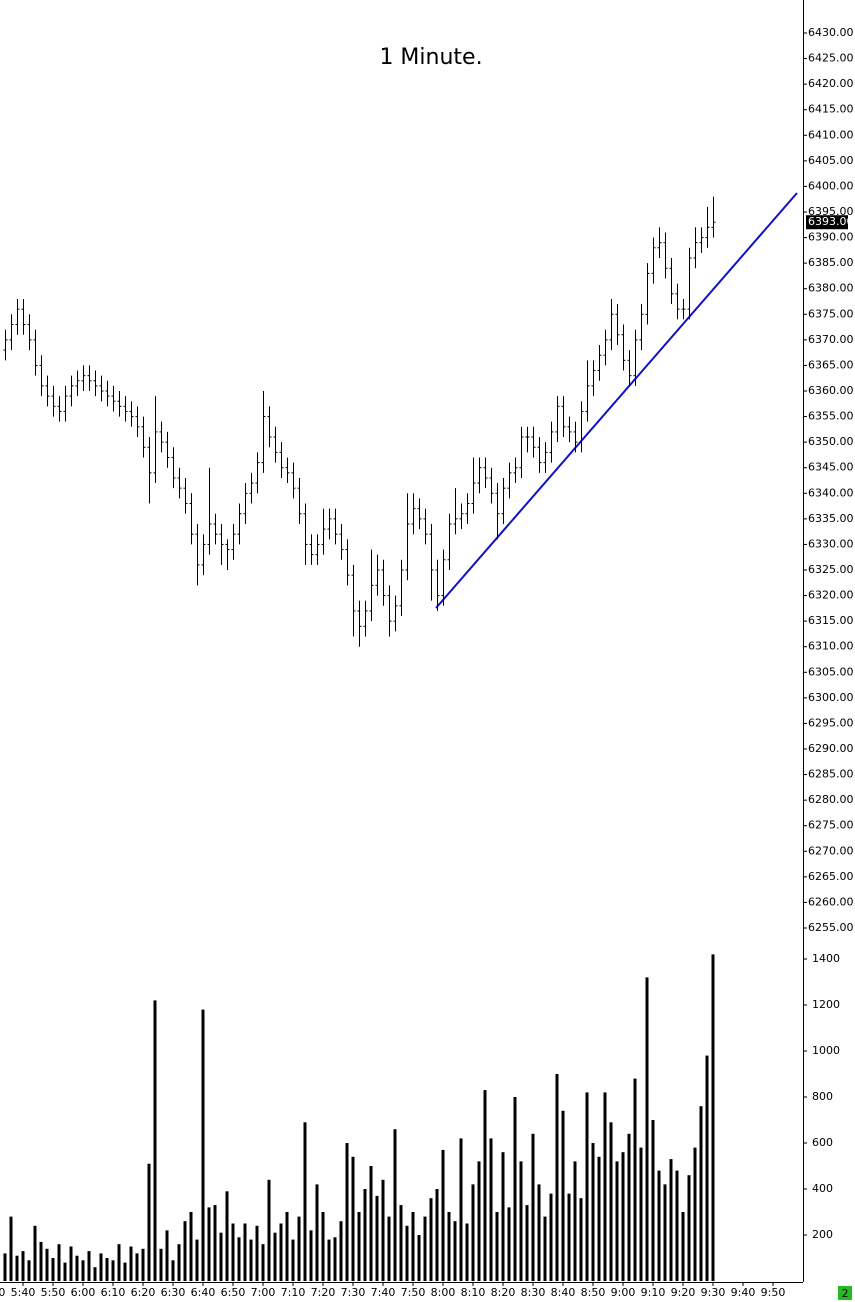 The height and width of the screenshot is (1302, 855). Describe the element at coordinates (831, 237) in the screenshot. I see `y-tick-label: 6390.00` at that location.